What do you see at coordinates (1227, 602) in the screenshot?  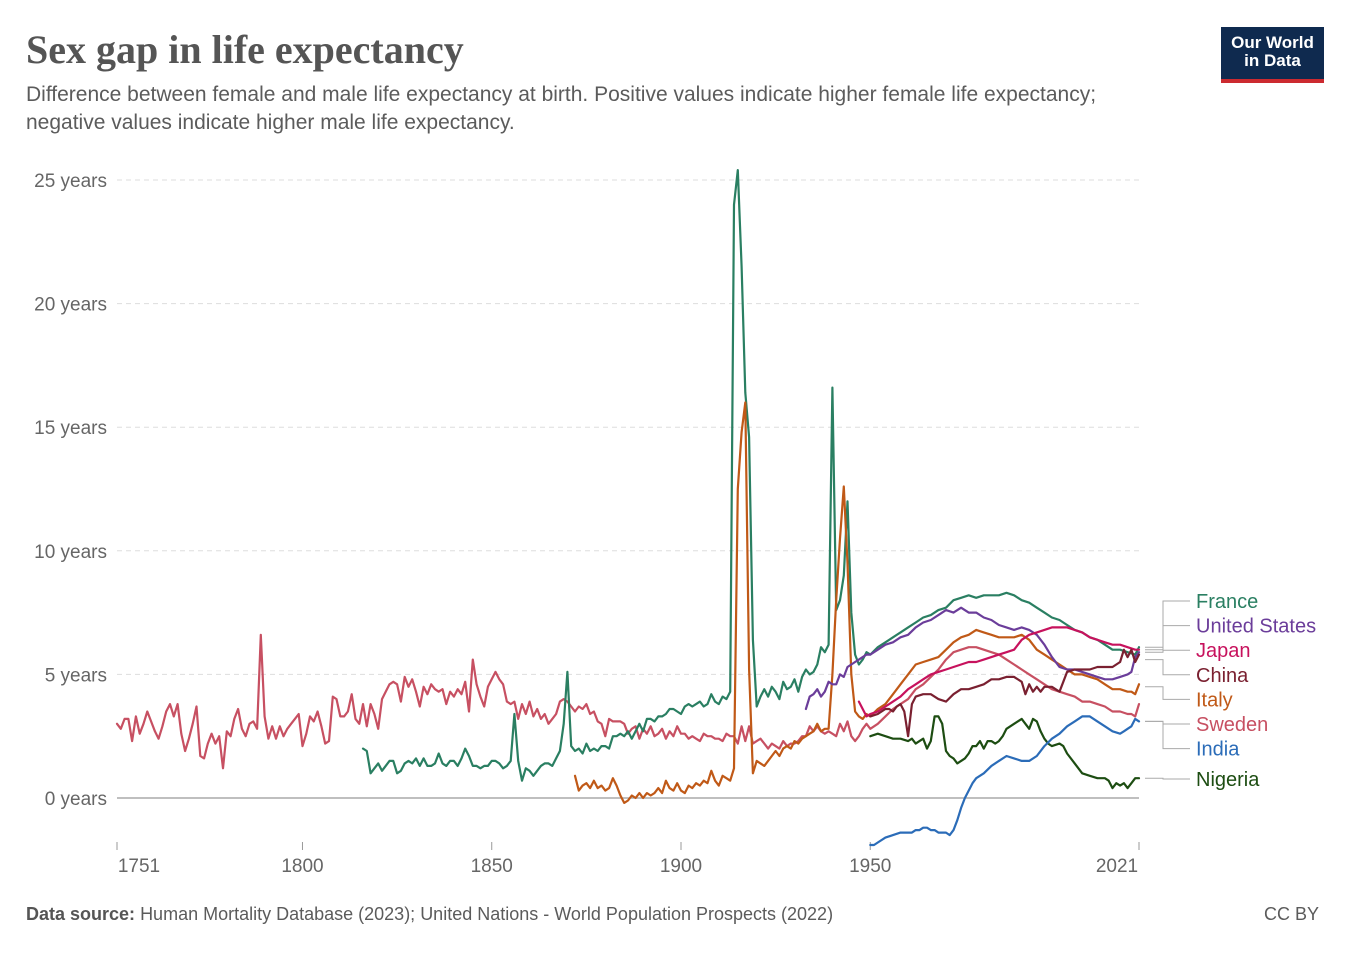 I see `legend-label-france: France` at bounding box center [1227, 602].